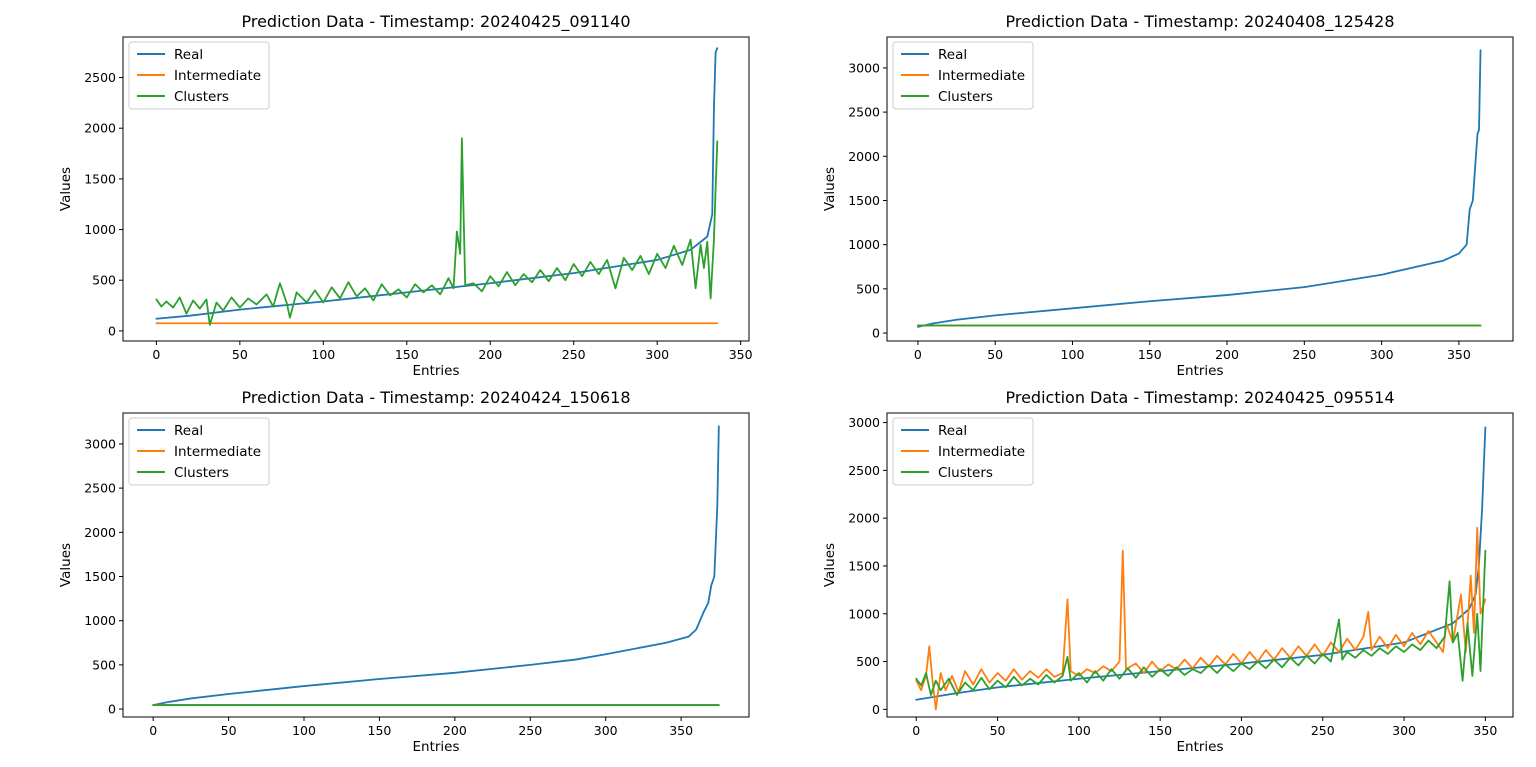 This screenshot has width=1536, height=767. I want to click on series-line-intermediate, so click(1201, 618).